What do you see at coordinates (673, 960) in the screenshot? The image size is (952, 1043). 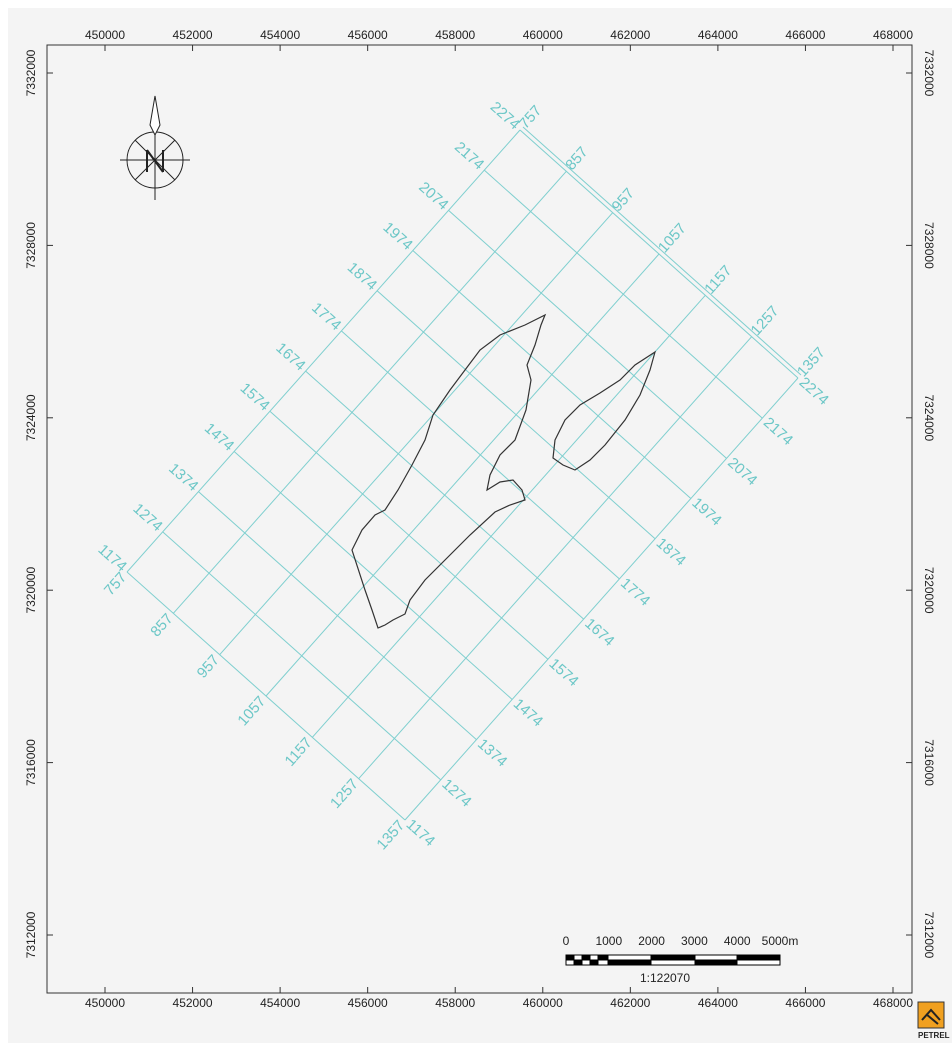 I see `scale-bar` at bounding box center [673, 960].